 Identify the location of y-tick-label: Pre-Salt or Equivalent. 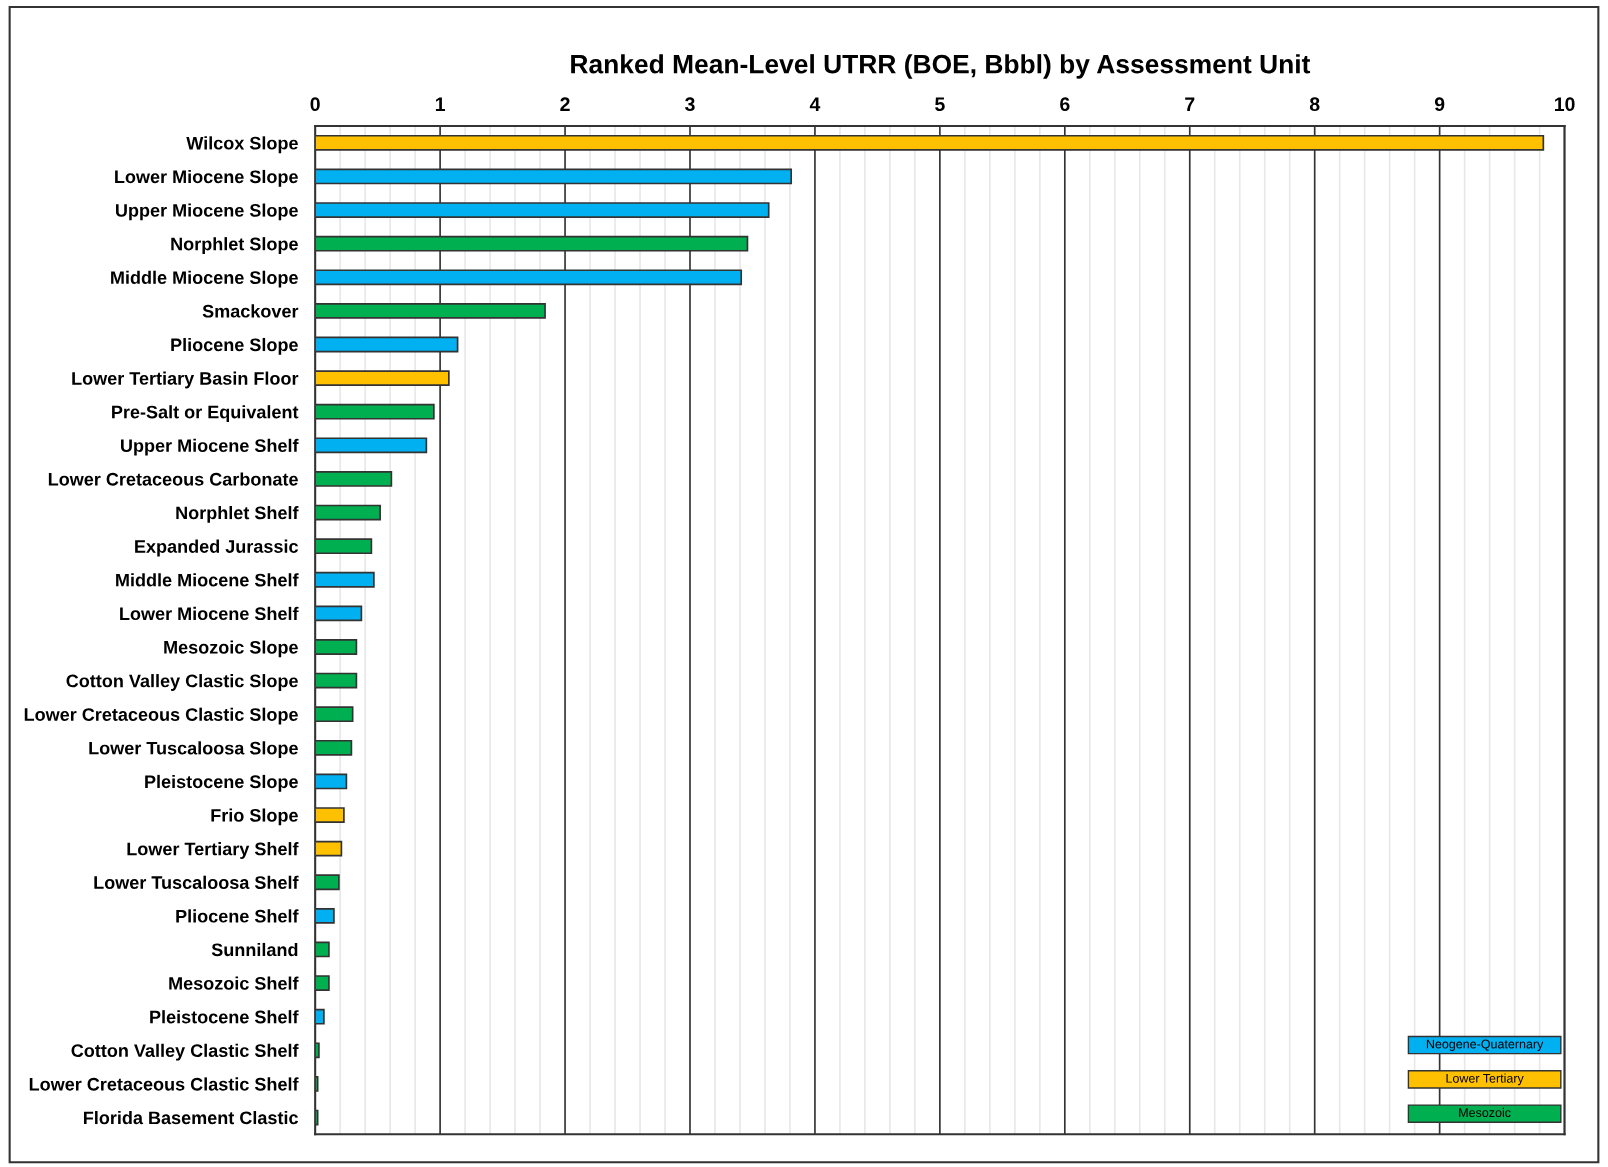
(205, 414).